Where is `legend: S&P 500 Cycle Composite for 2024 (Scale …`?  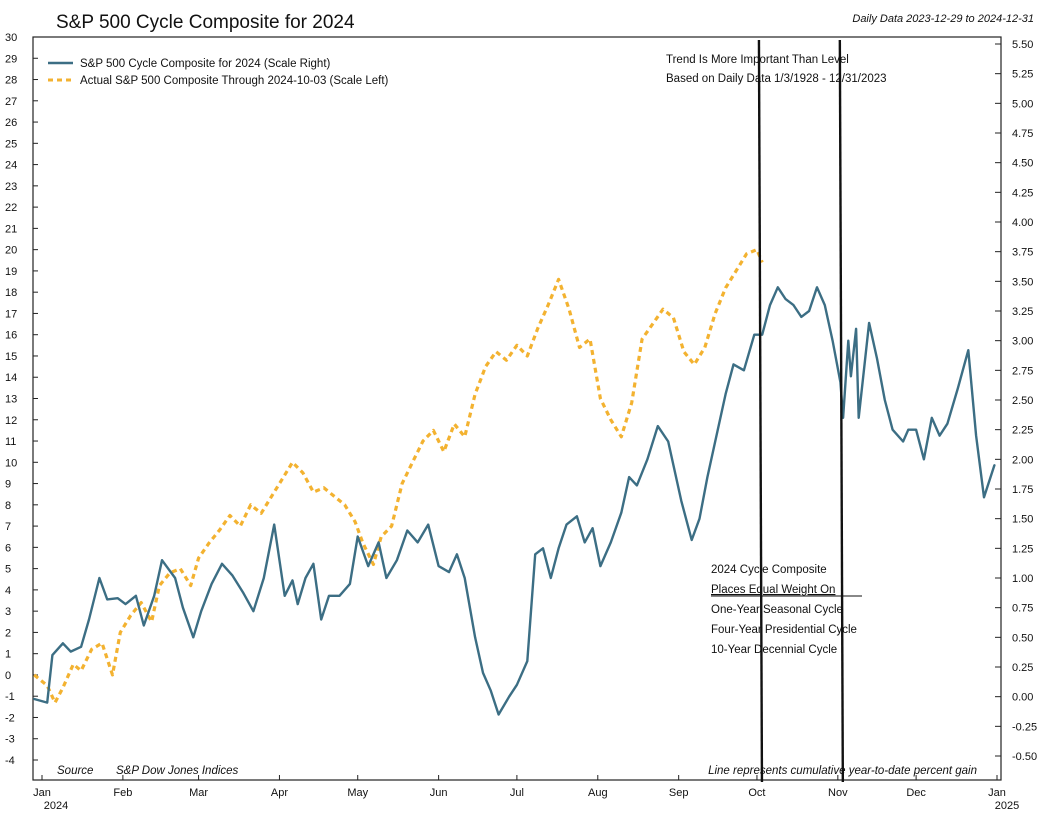
legend: S&P 500 Cycle Composite for 2024 (Scale … is located at coordinates (218, 72).